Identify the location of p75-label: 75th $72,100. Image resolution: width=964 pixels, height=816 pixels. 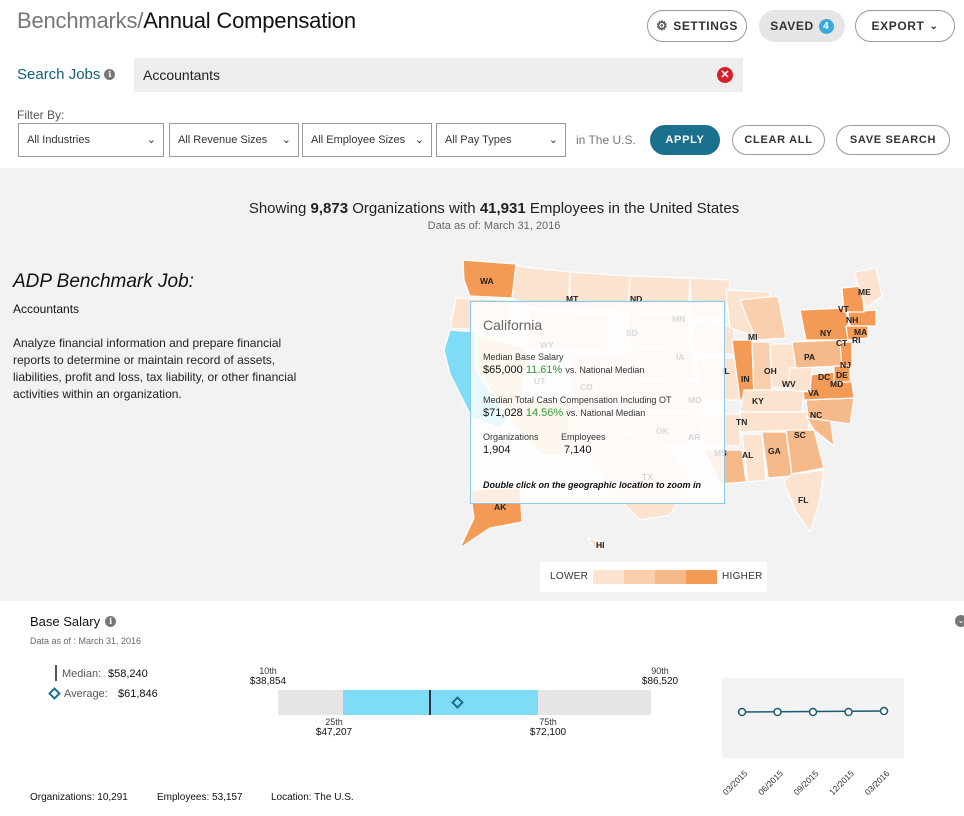
(548, 727).